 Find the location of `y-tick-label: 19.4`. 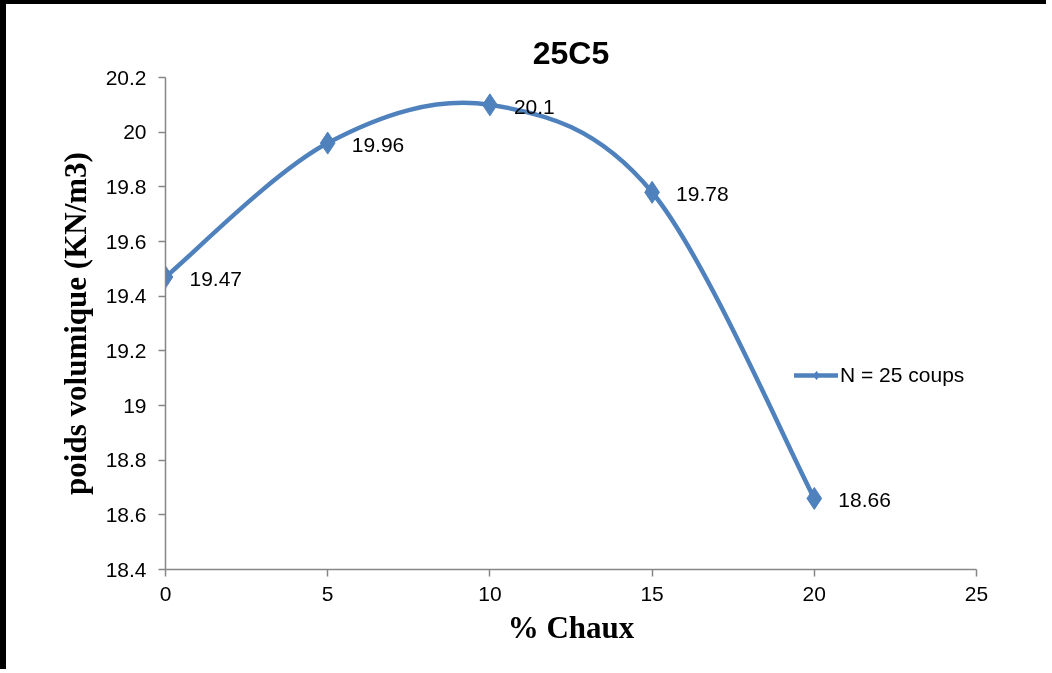

y-tick-label: 19.4 is located at coordinates (126, 296).